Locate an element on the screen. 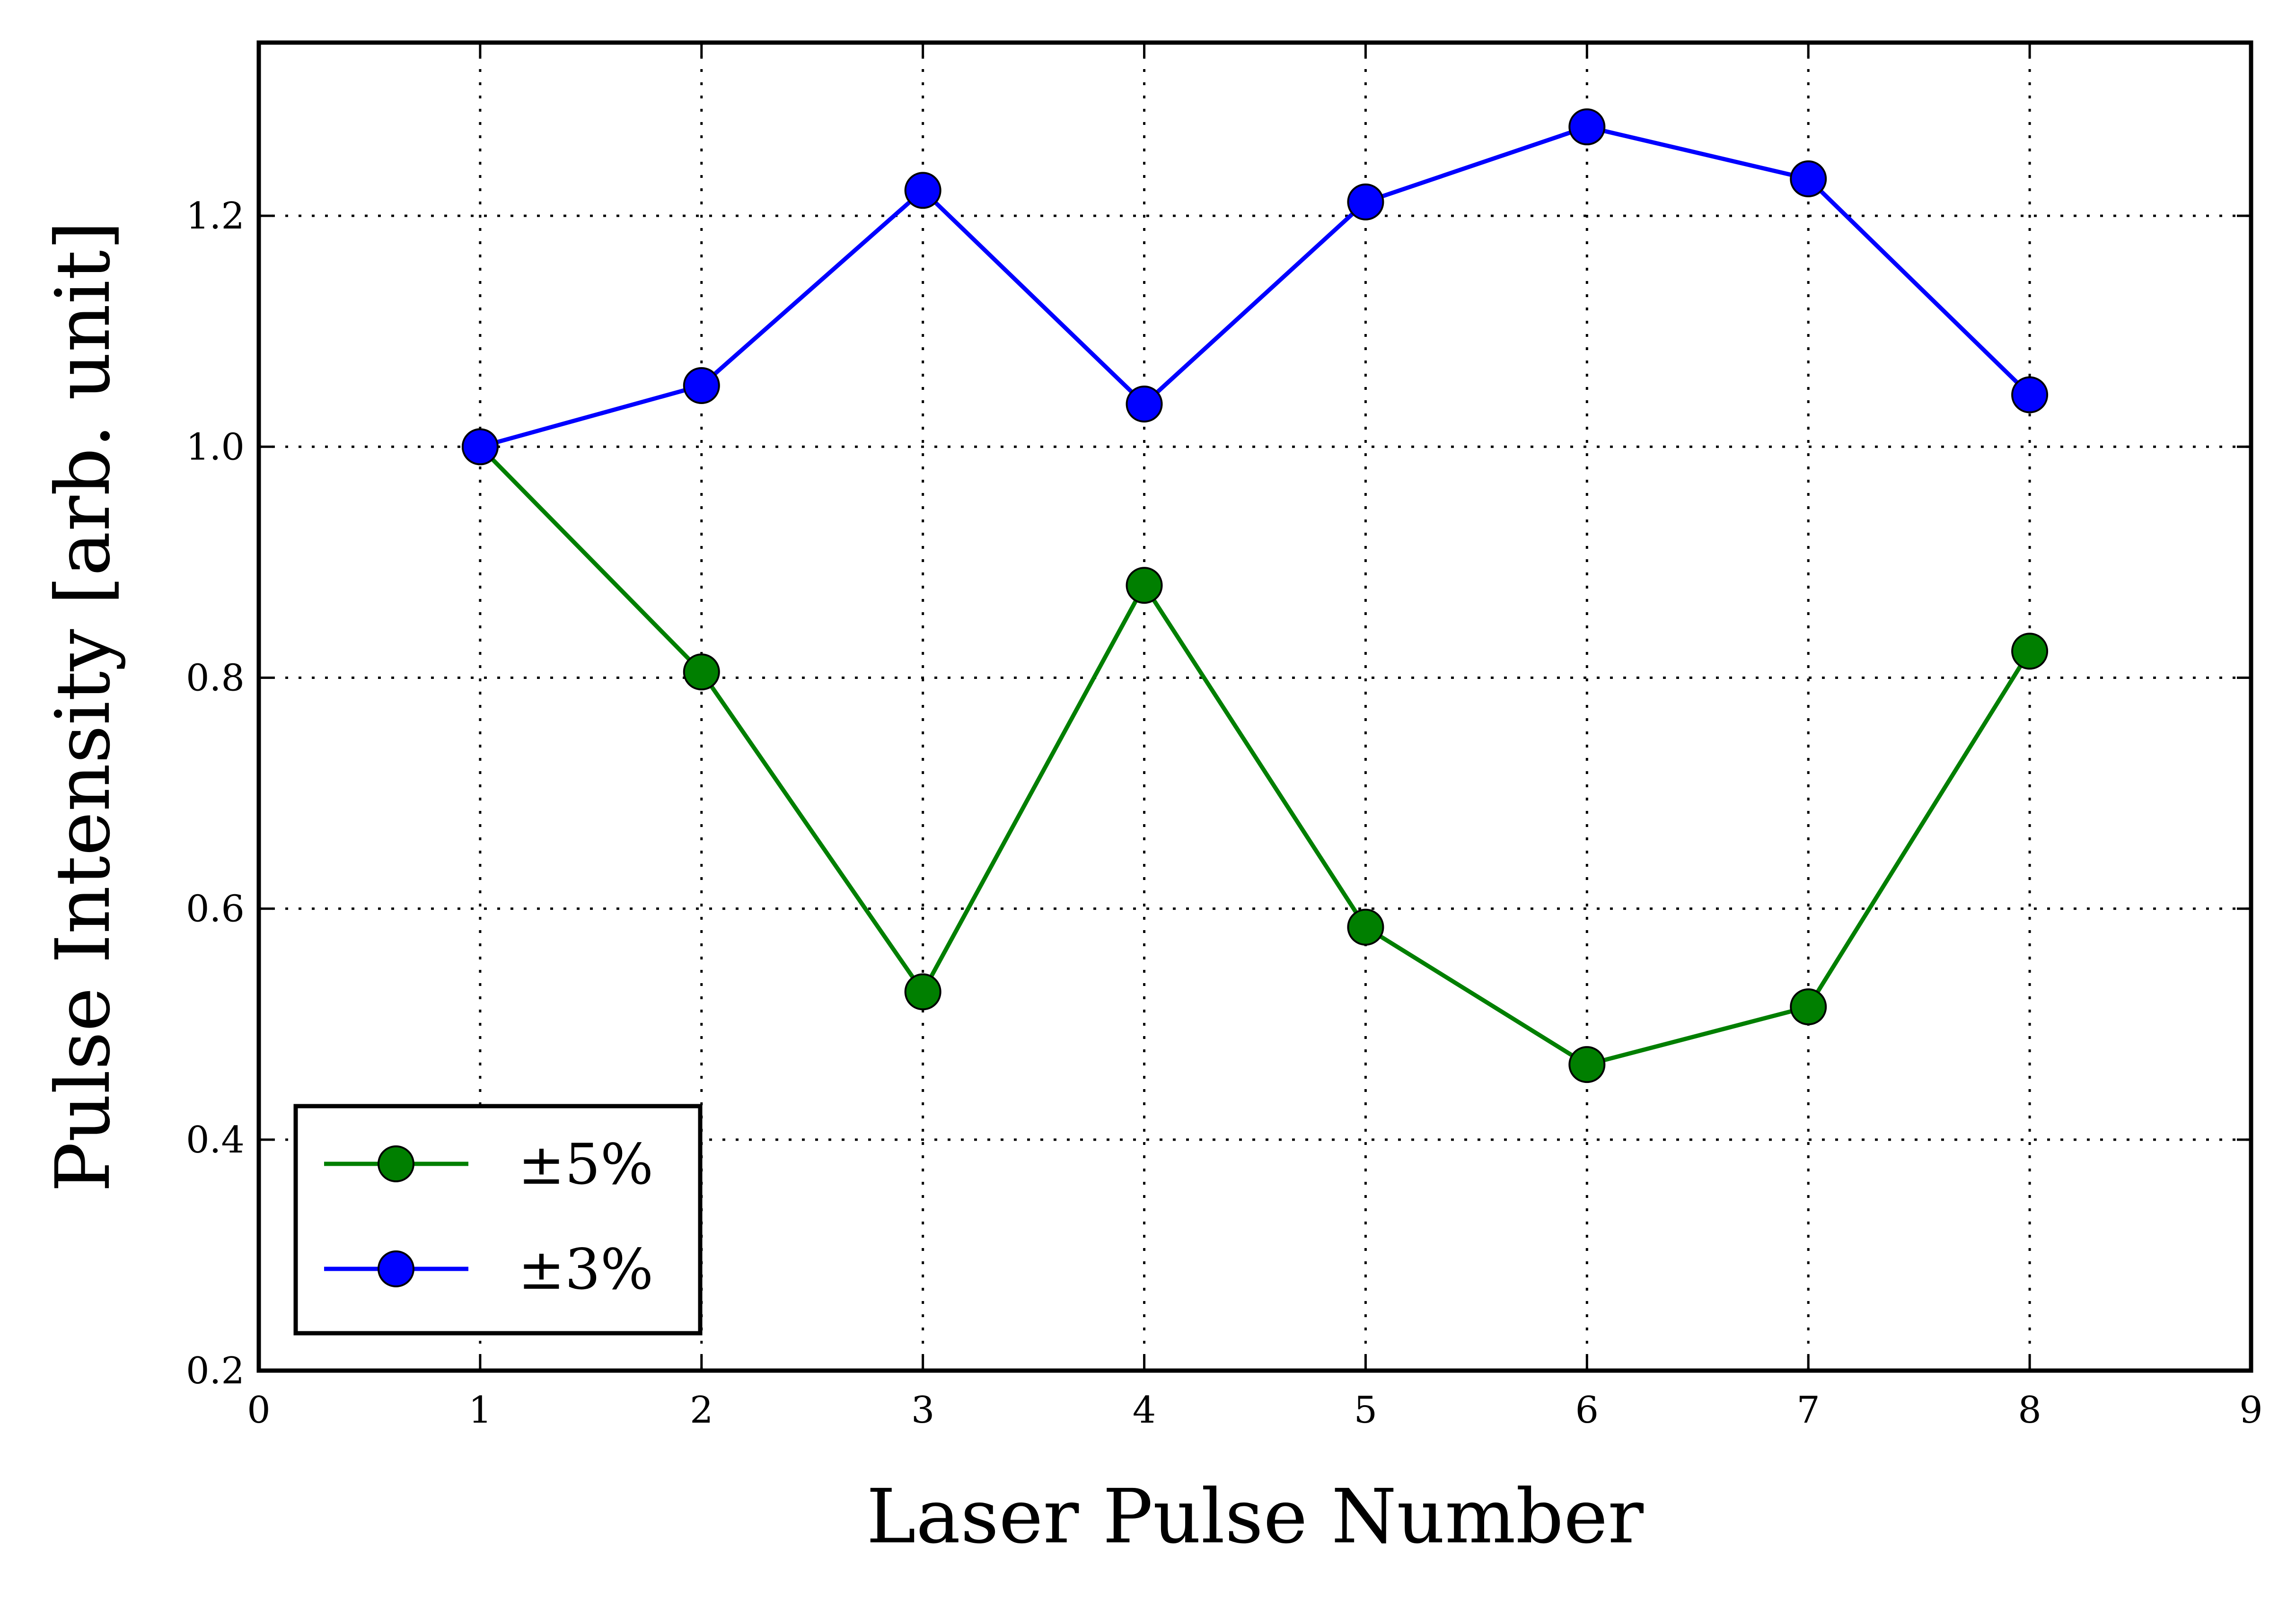 This screenshot has width=2296, height=1601. y-tick-label: 0.2 is located at coordinates (215, 1371).